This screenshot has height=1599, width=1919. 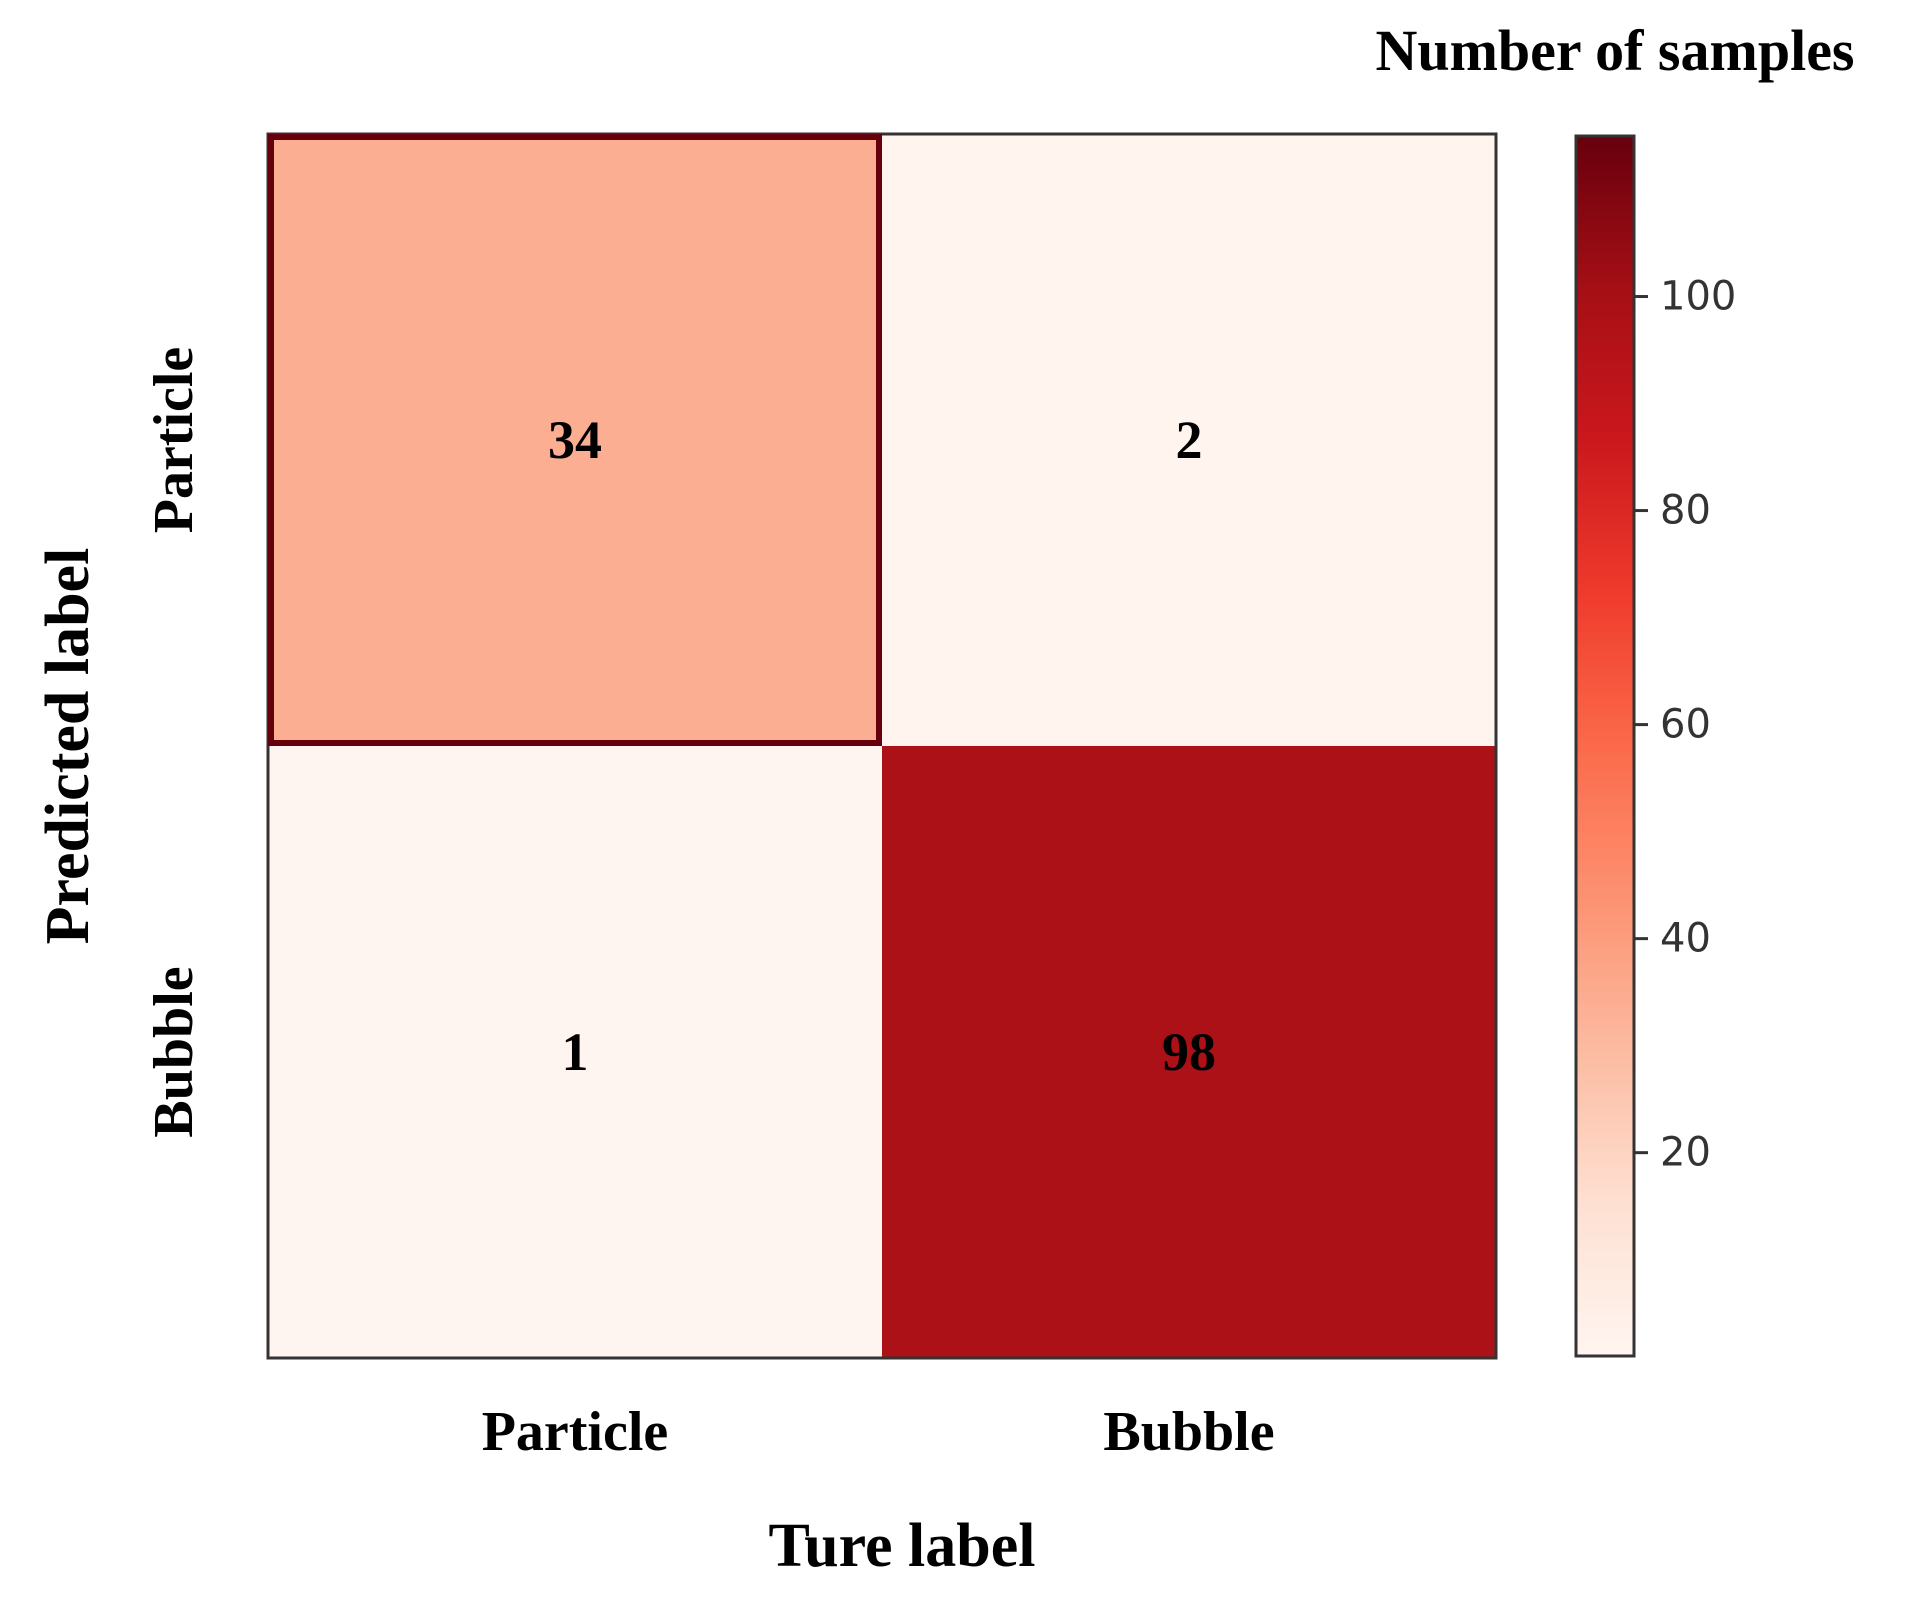 I want to click on y-tick-label-particle: Particle, so click(x=174, y=440).